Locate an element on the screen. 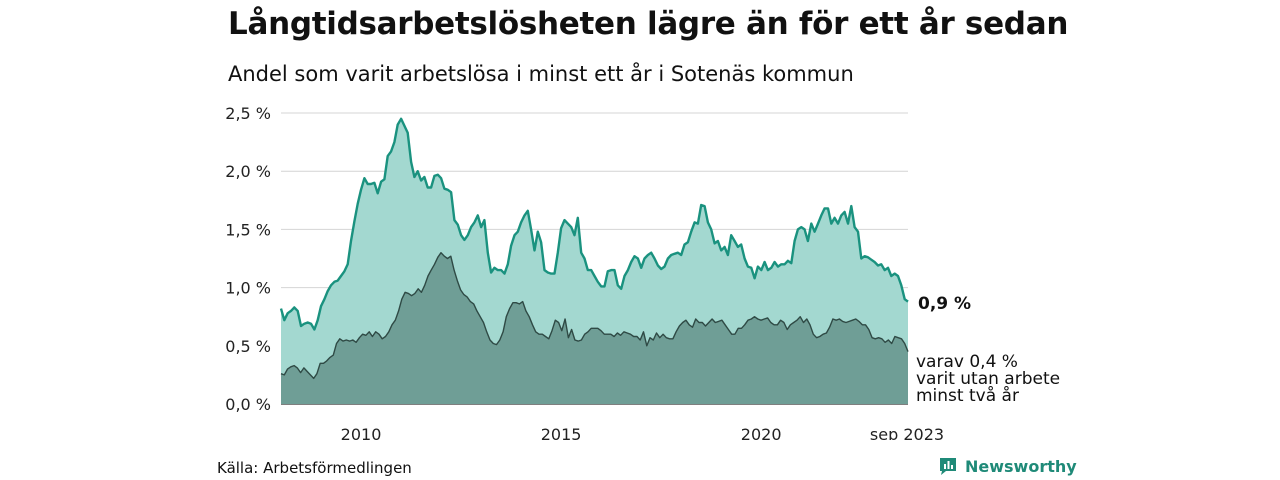  y-tick-label: 2,0 % is located at coordinates (248, 171).